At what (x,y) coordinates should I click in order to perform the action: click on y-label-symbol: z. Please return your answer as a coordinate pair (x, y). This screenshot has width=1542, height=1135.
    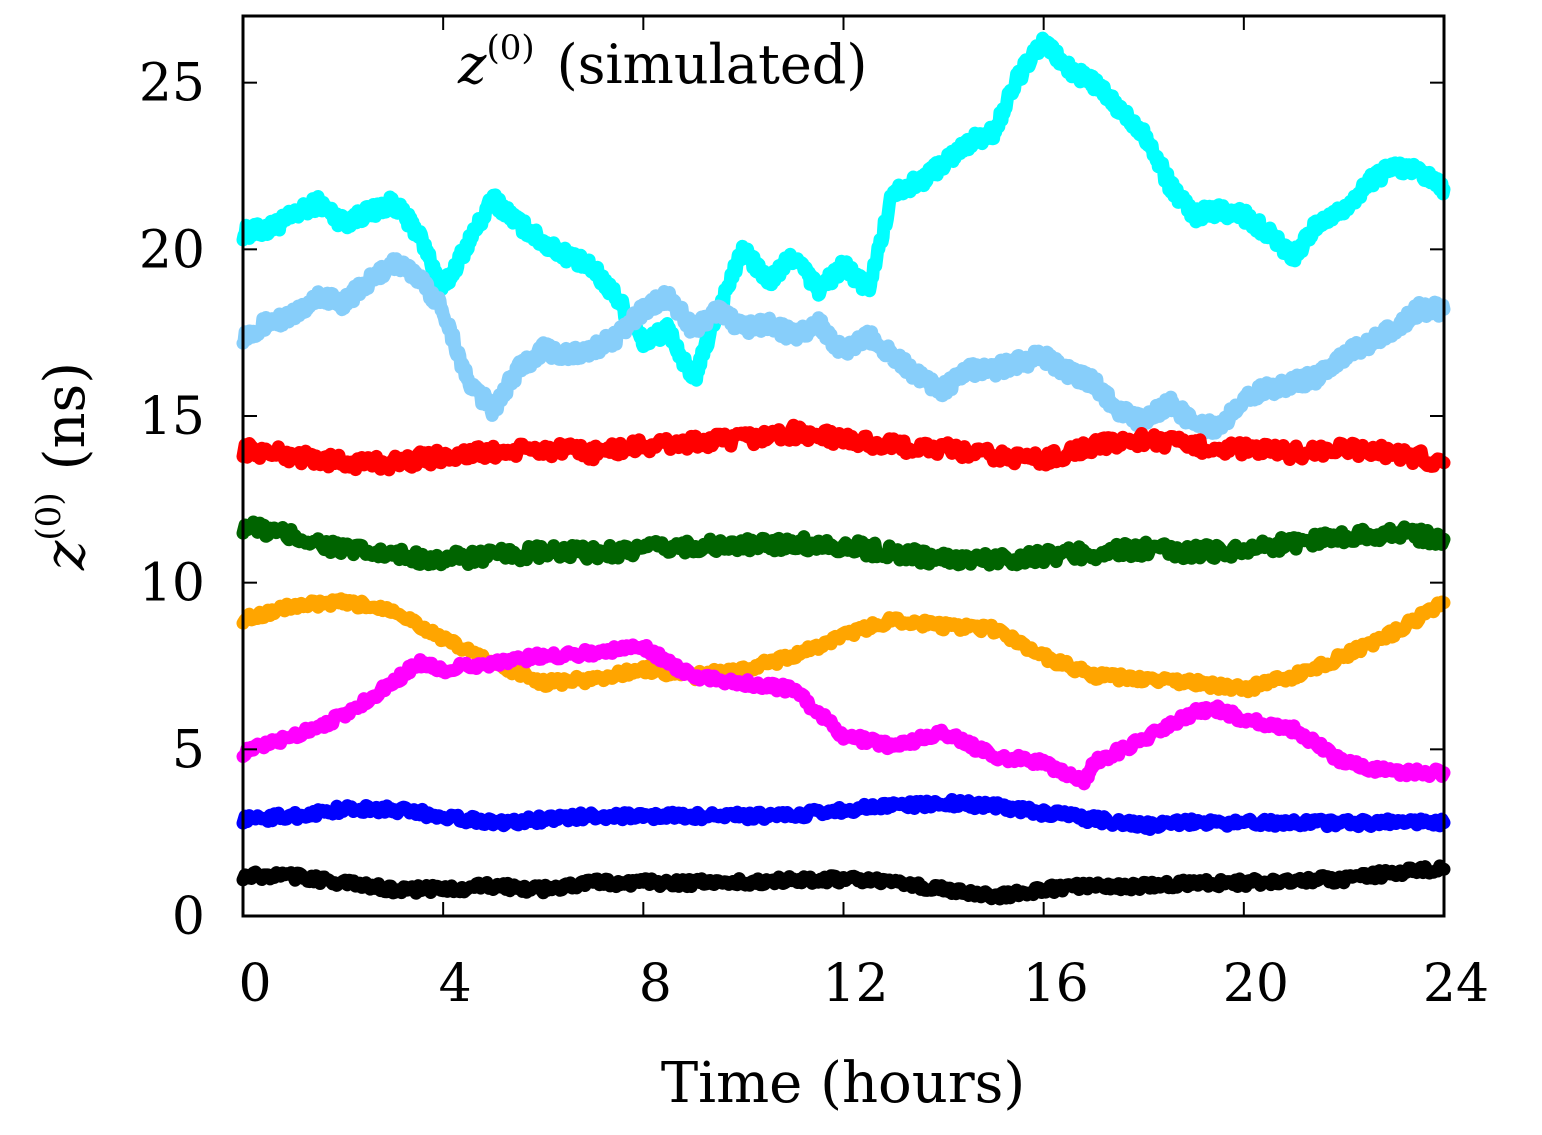
    Looking at the image, I should click on (65, 555).